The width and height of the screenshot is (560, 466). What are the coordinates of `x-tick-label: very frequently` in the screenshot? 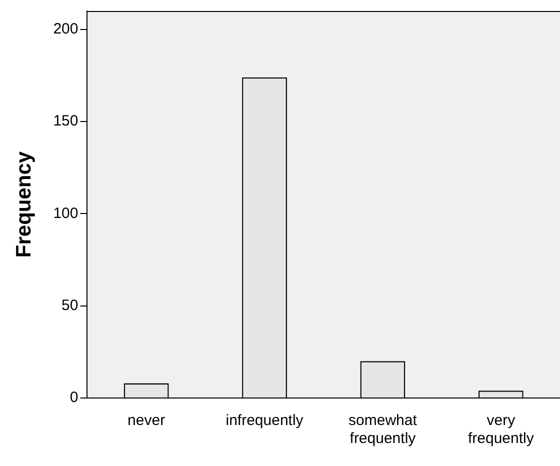 It's located at (501, 430).